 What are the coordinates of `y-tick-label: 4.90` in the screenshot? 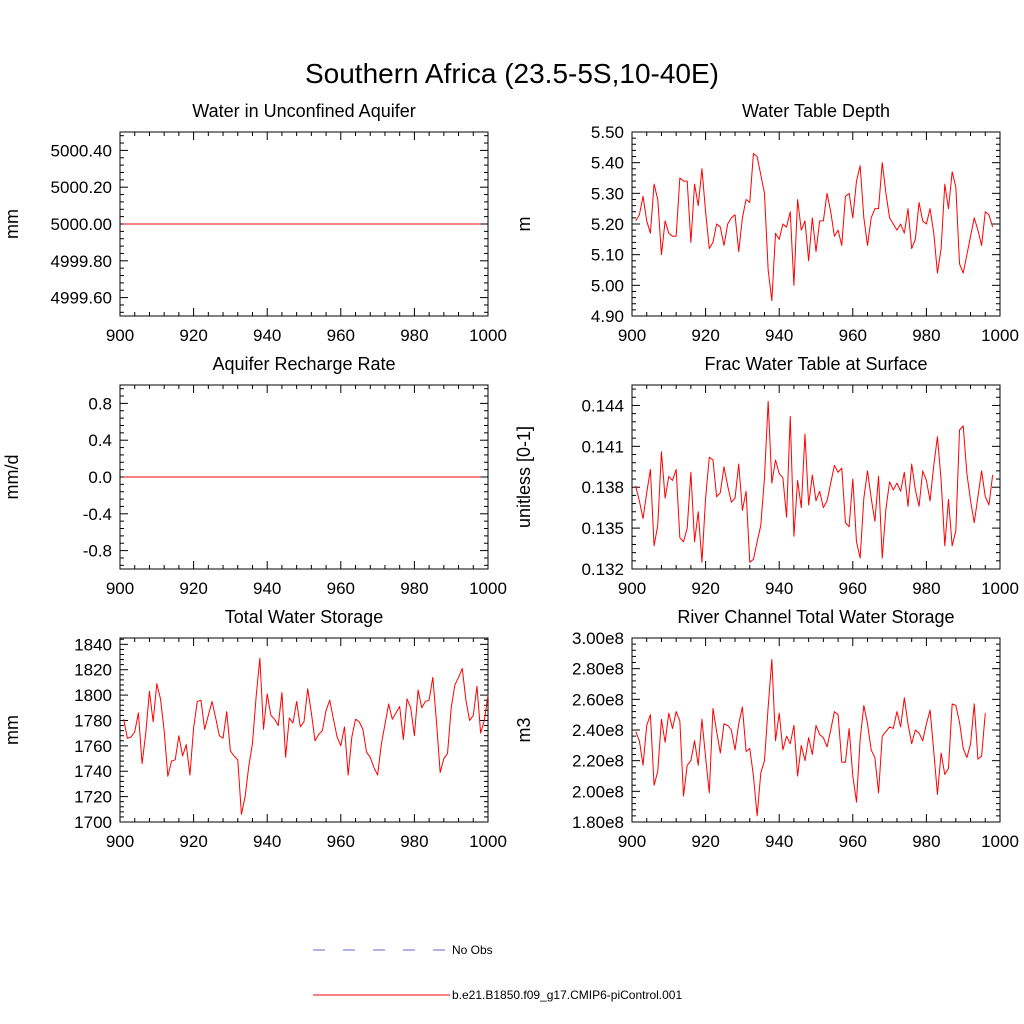 It's located at (607, 316).